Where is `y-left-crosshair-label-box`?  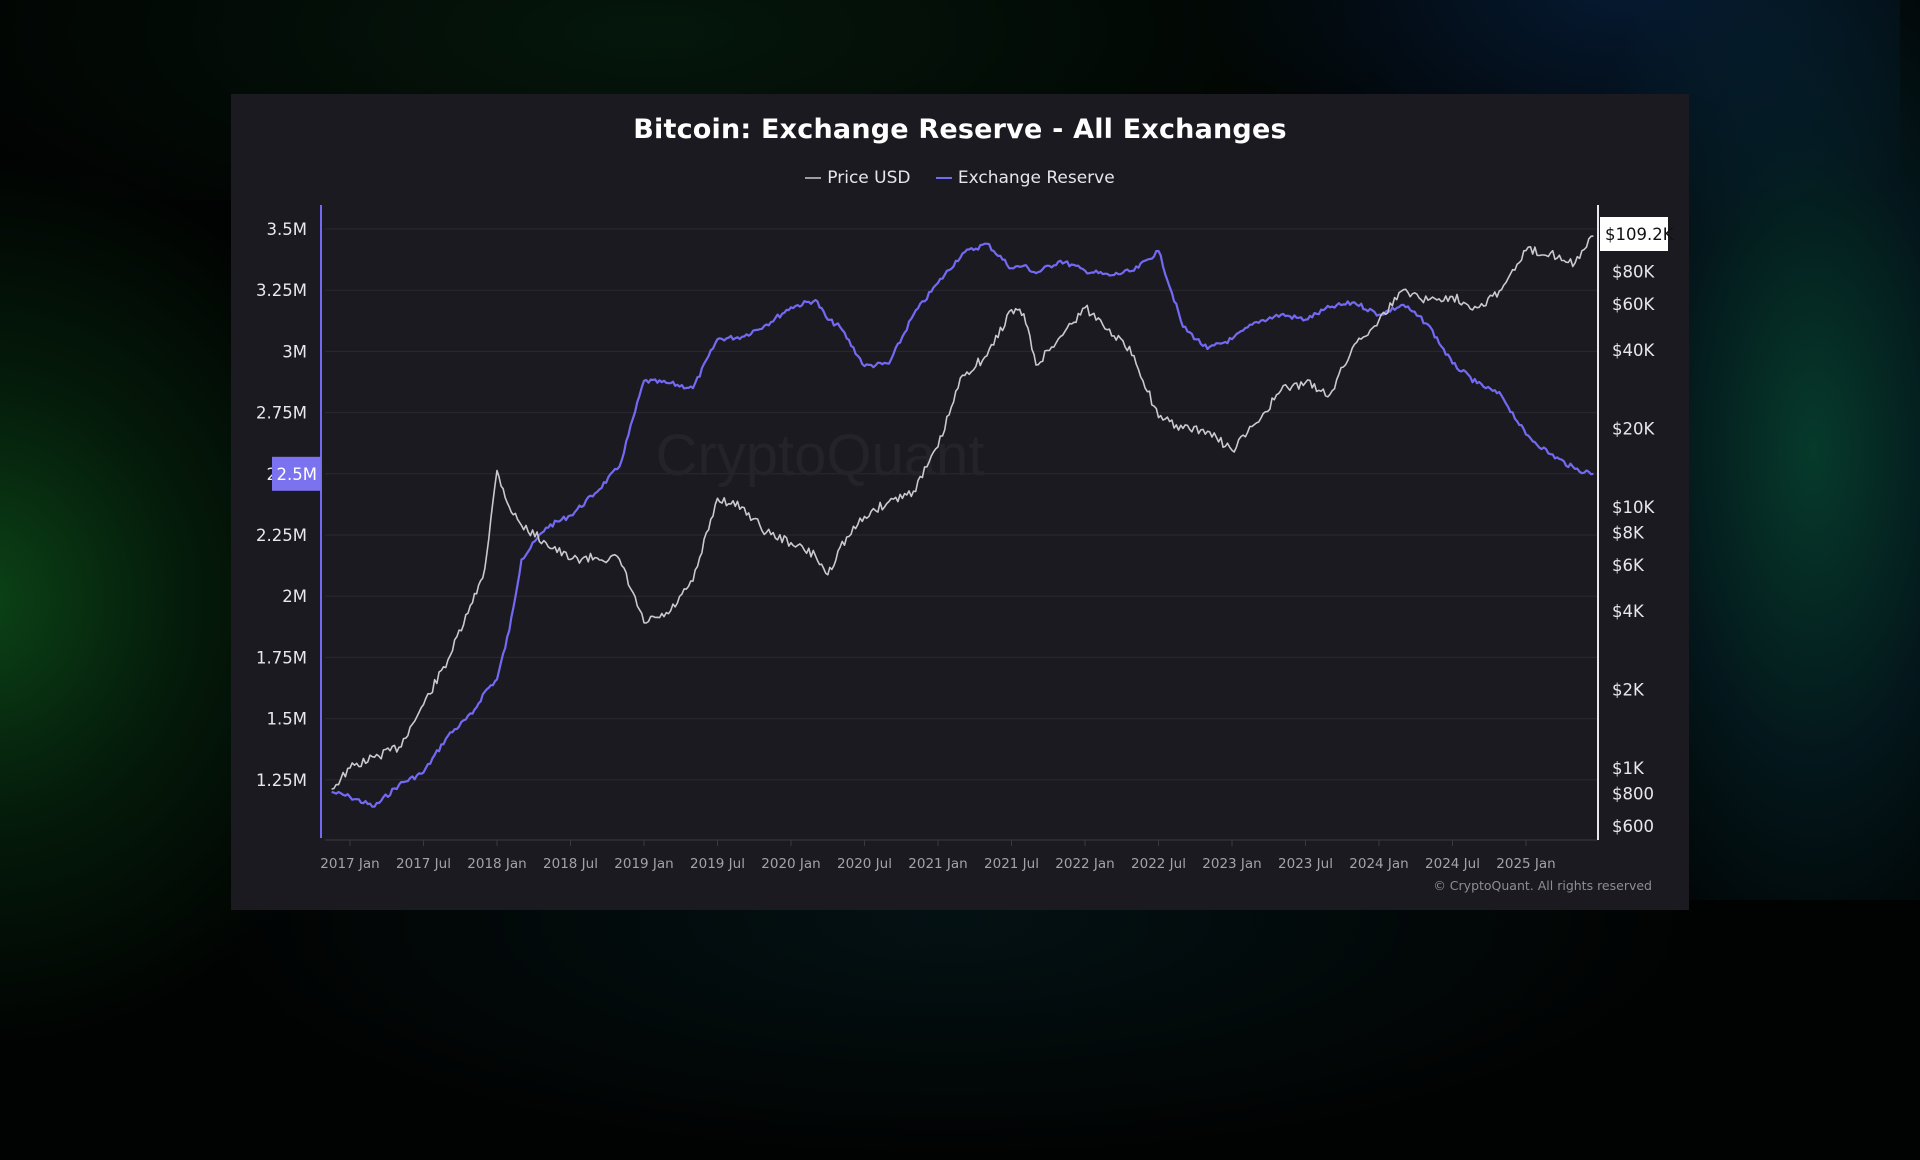 y-left-crosshair-label-box is located at coordinates (296, 473).